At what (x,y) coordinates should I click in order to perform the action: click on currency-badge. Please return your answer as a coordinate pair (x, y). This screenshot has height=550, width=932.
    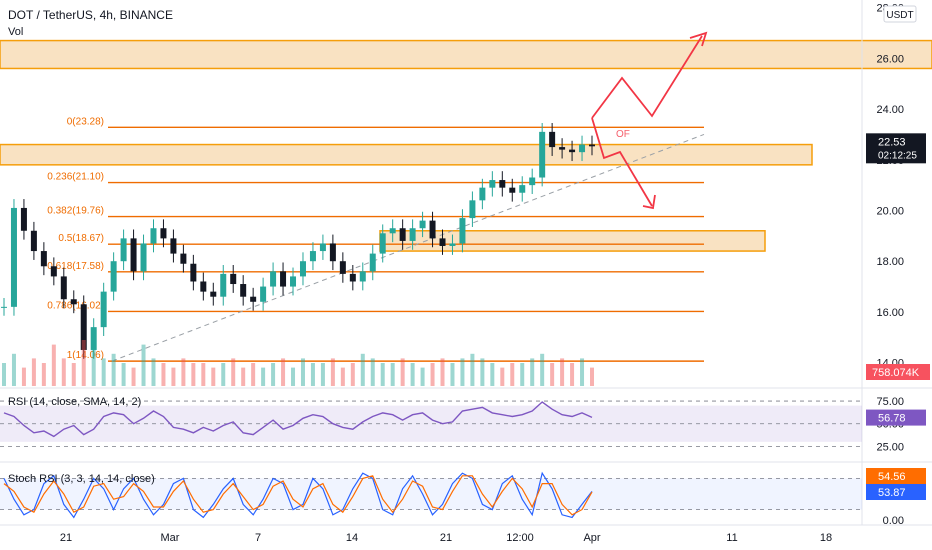
    Looking at the image, I should click on (900, 14).